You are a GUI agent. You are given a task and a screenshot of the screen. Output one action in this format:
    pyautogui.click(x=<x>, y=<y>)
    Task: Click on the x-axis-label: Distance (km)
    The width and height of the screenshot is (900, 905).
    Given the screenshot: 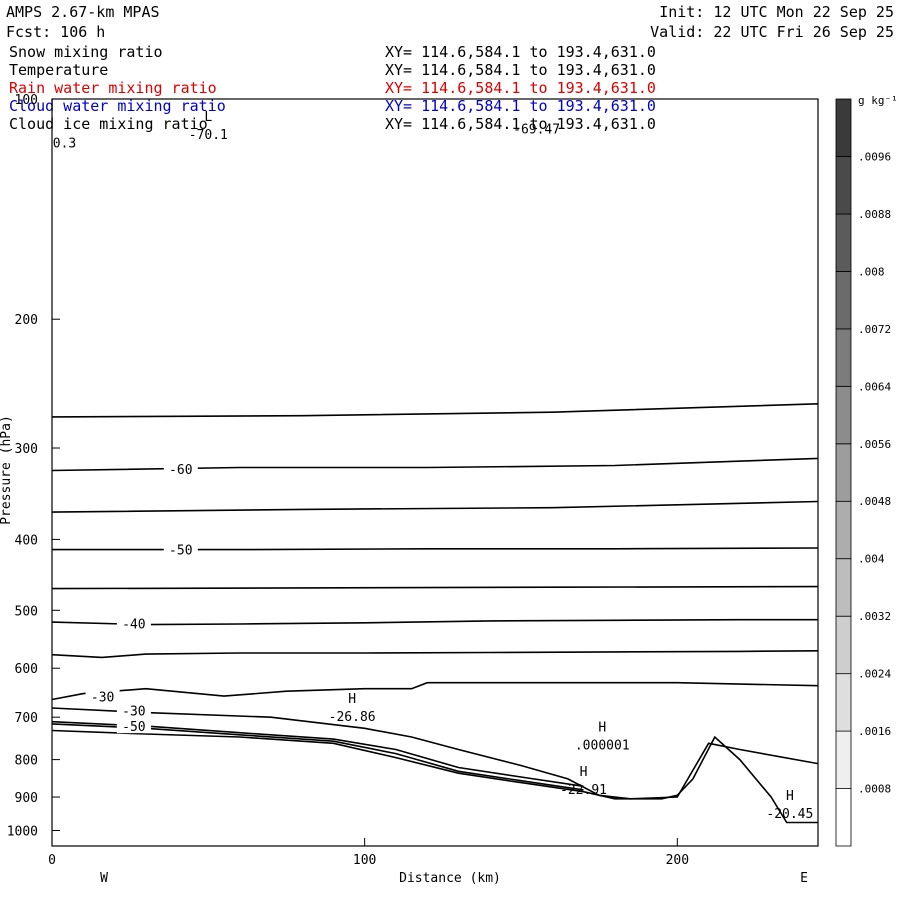 What is the action you would take?
    pyautogui.click(x=450, y=878)
    